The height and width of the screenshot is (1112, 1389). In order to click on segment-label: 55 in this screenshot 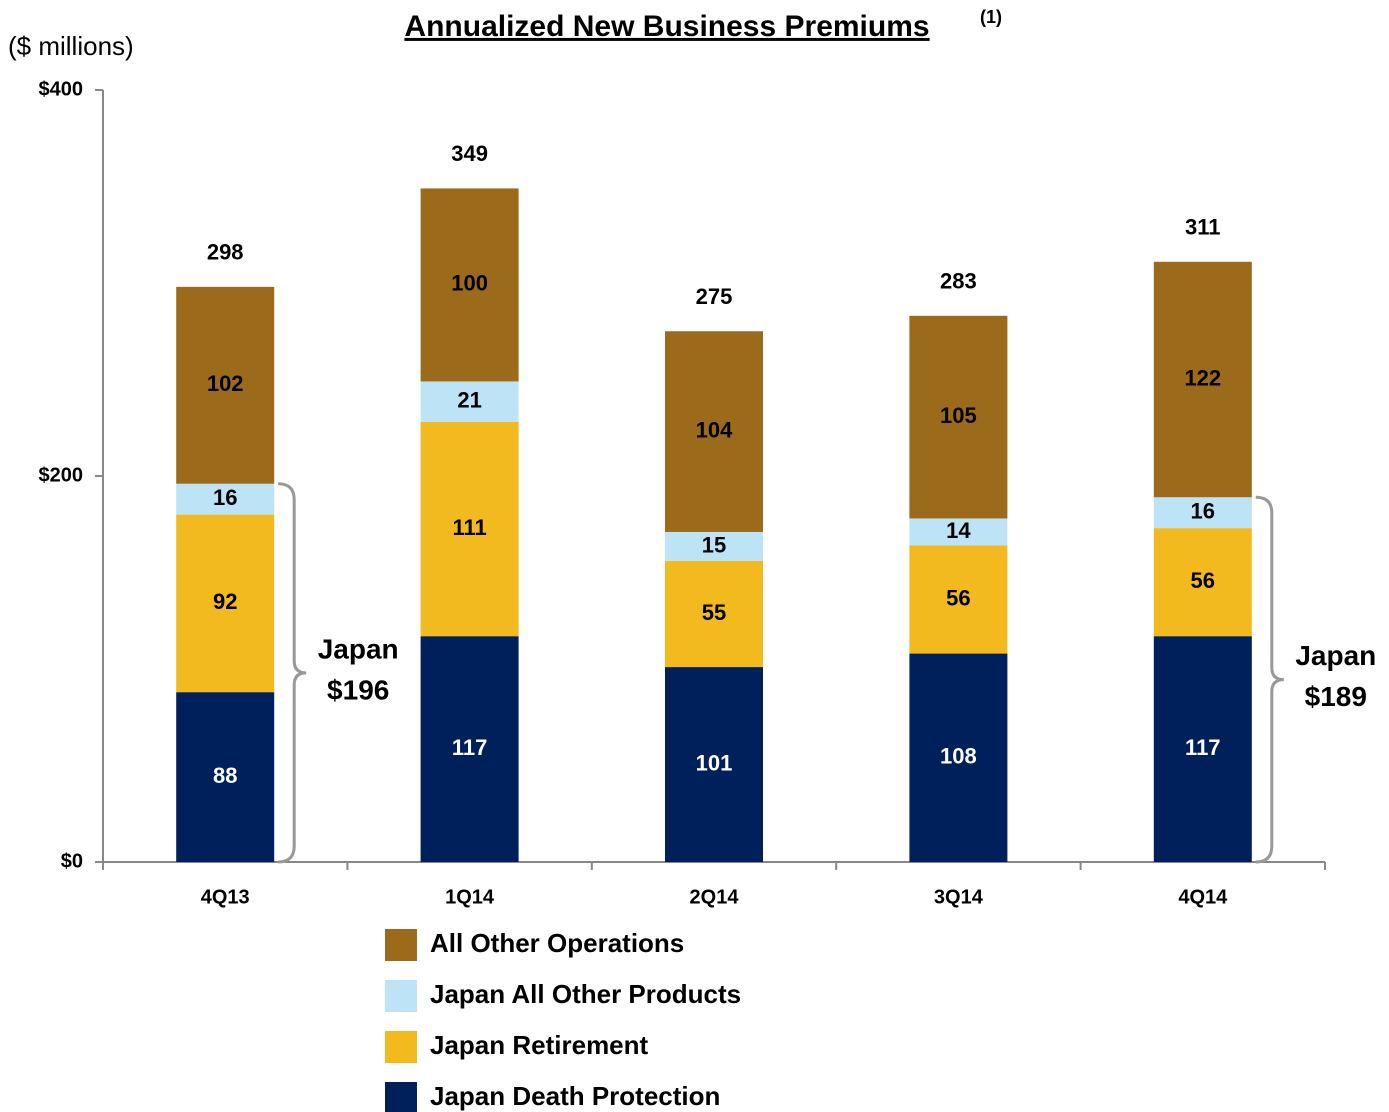, I will do `click(714, 612)`.